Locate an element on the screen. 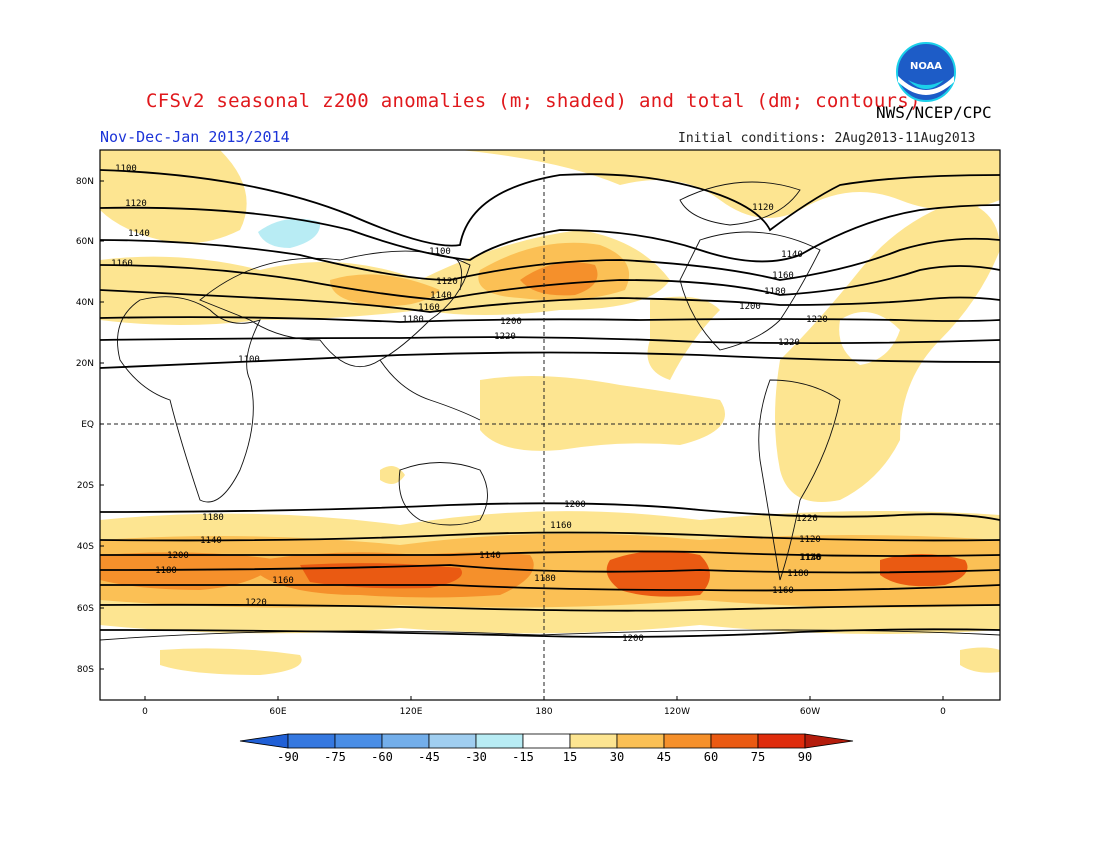 The height and width of the screenshot is (850, 1100). colorbar-right-arrow is located at coordinates (829, 741).